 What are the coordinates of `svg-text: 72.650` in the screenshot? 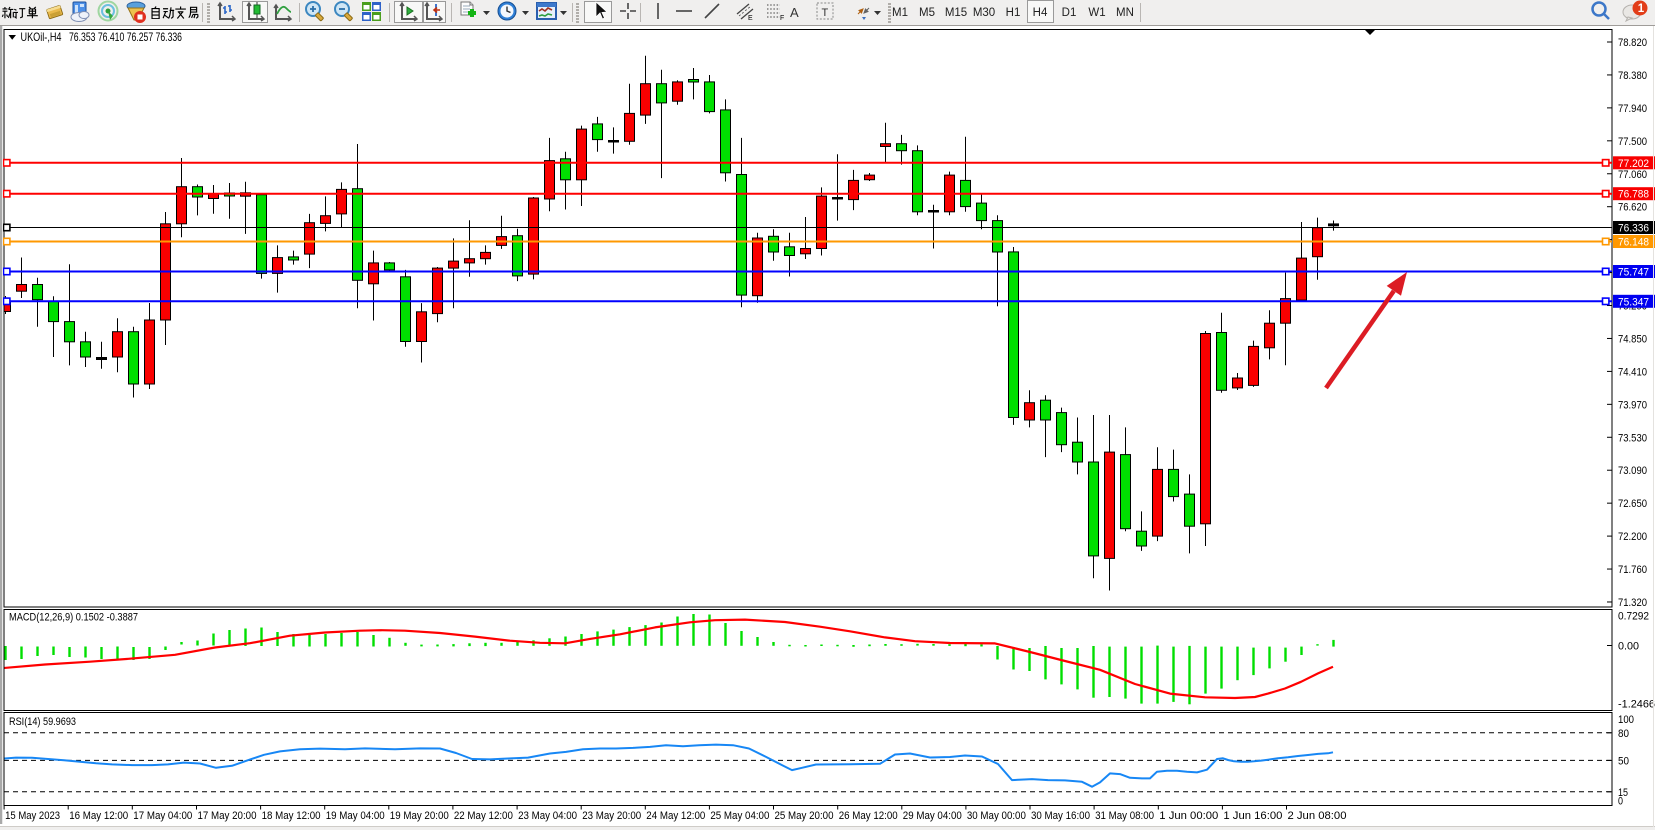 It's located at (1632, 504).